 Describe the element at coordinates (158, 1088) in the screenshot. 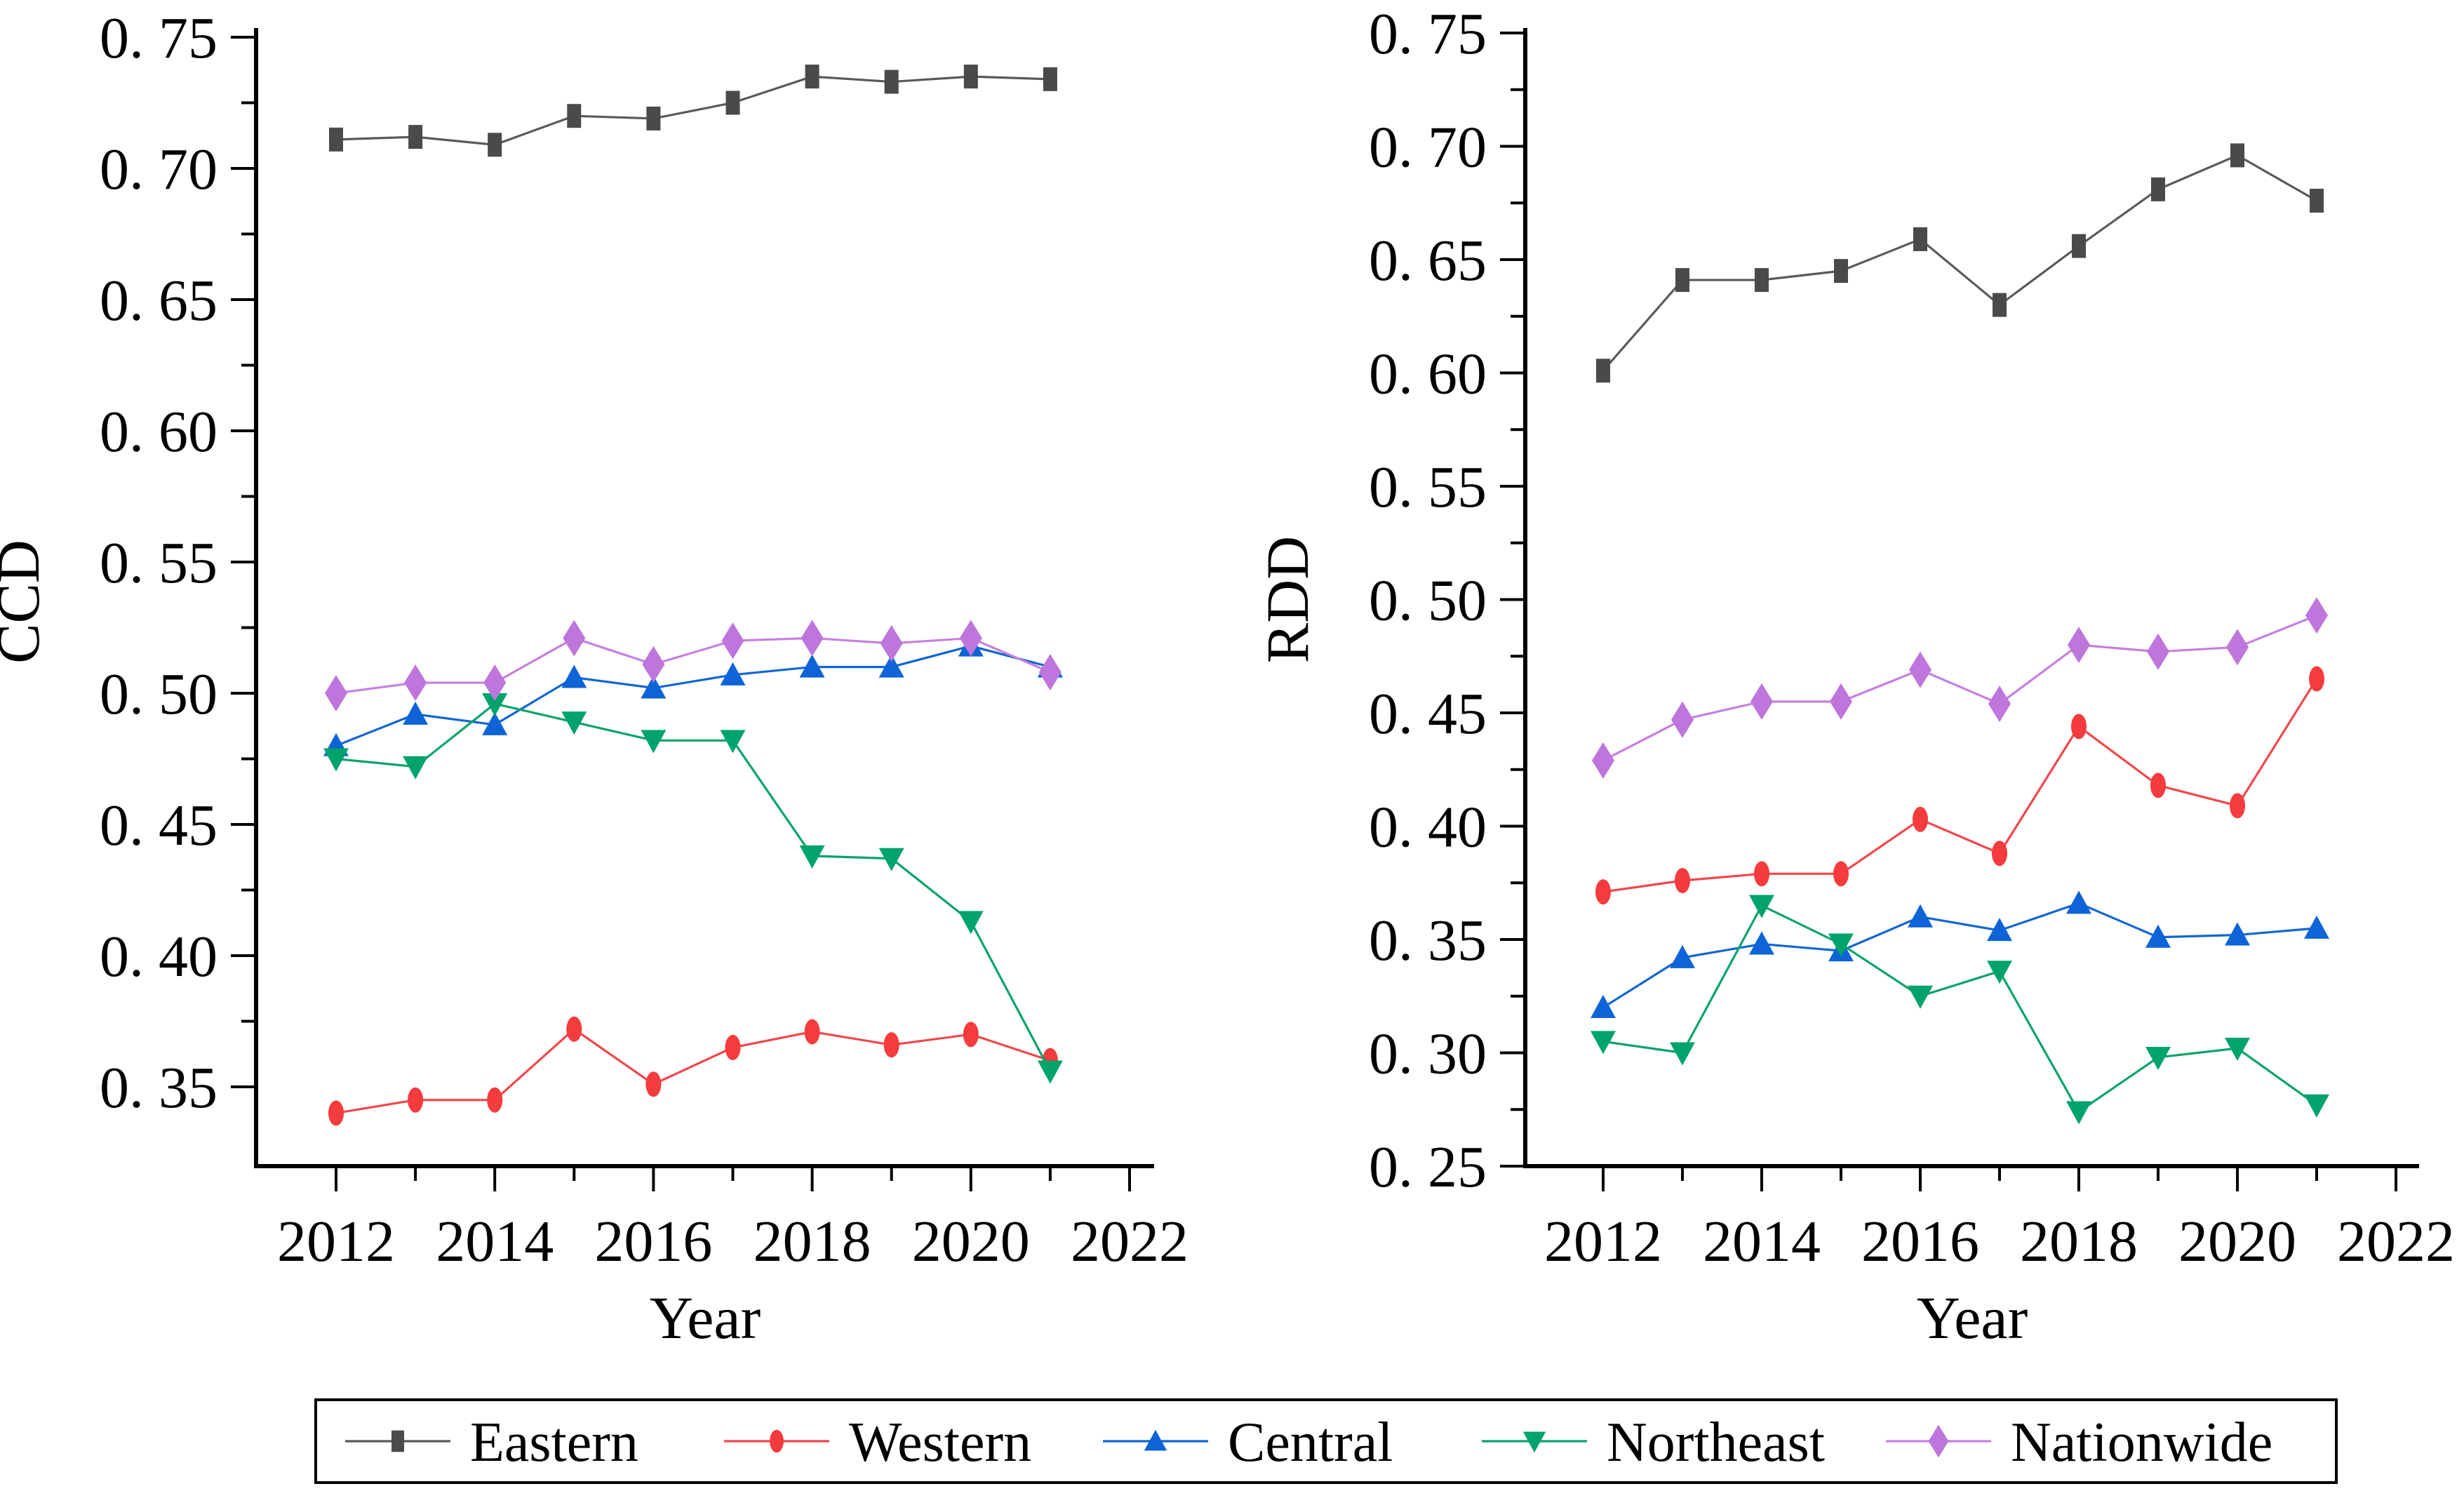

I see `left-y-tick-label: 0. 35` at that location.